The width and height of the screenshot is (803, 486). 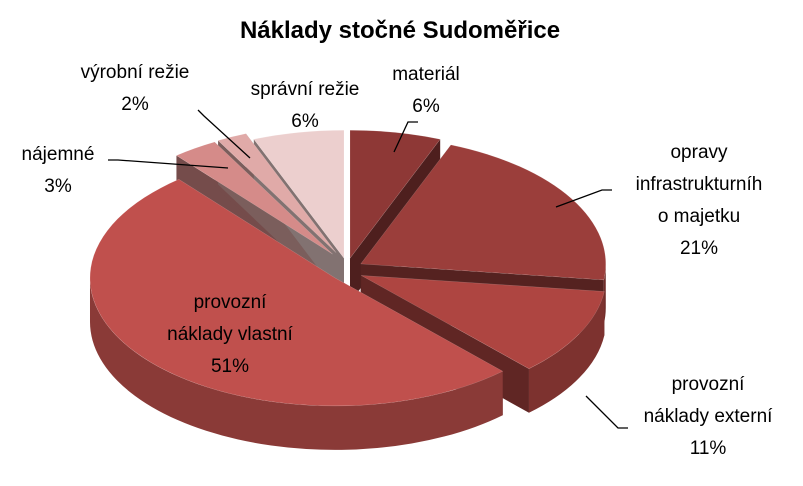 What do you see at coordinates (699, 248) in the screenshot?
I see `value-label: 21%` at bounding box center [699, 248].